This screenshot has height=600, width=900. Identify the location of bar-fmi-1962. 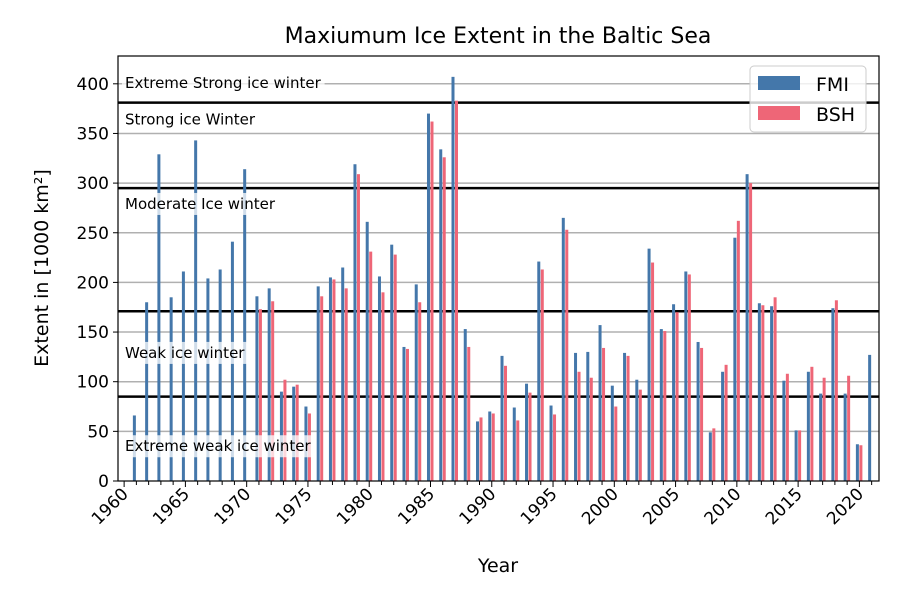
(147, 391).